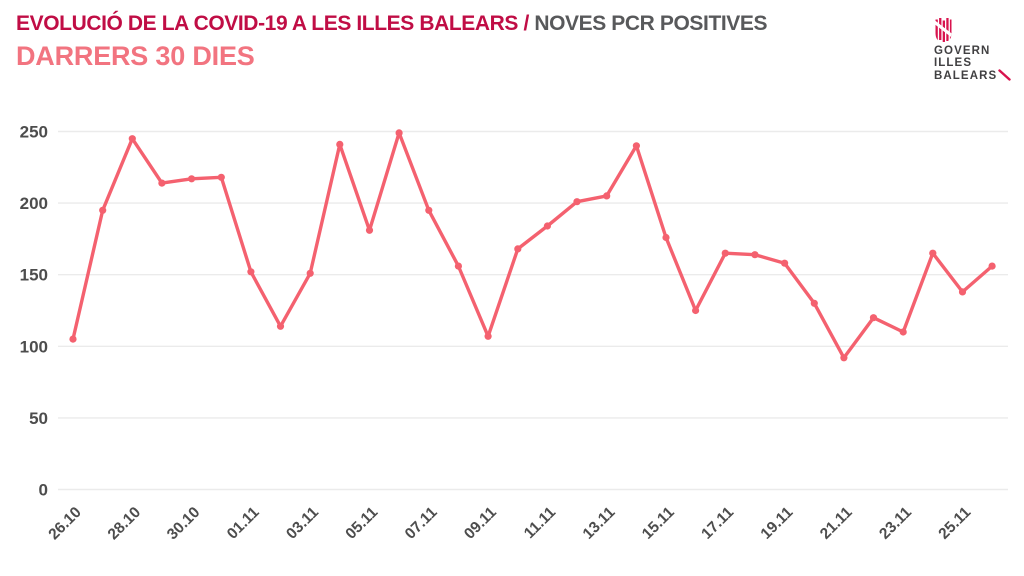 The width and height of the screenshot is (1024, 576). Describe the element at coordinates (38, 418) in the screenshot. I see `y-tick-label: 50` at that location.